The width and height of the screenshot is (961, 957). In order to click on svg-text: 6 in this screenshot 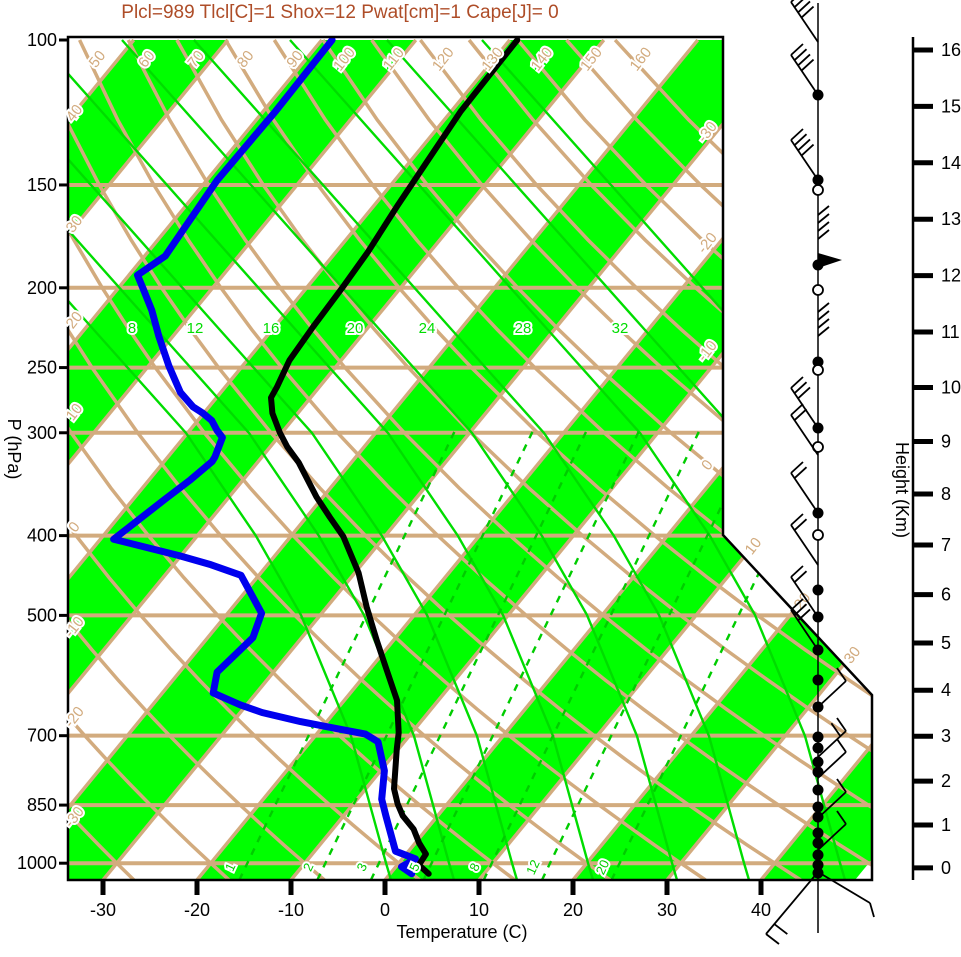, I will do `click(946, 595)`.